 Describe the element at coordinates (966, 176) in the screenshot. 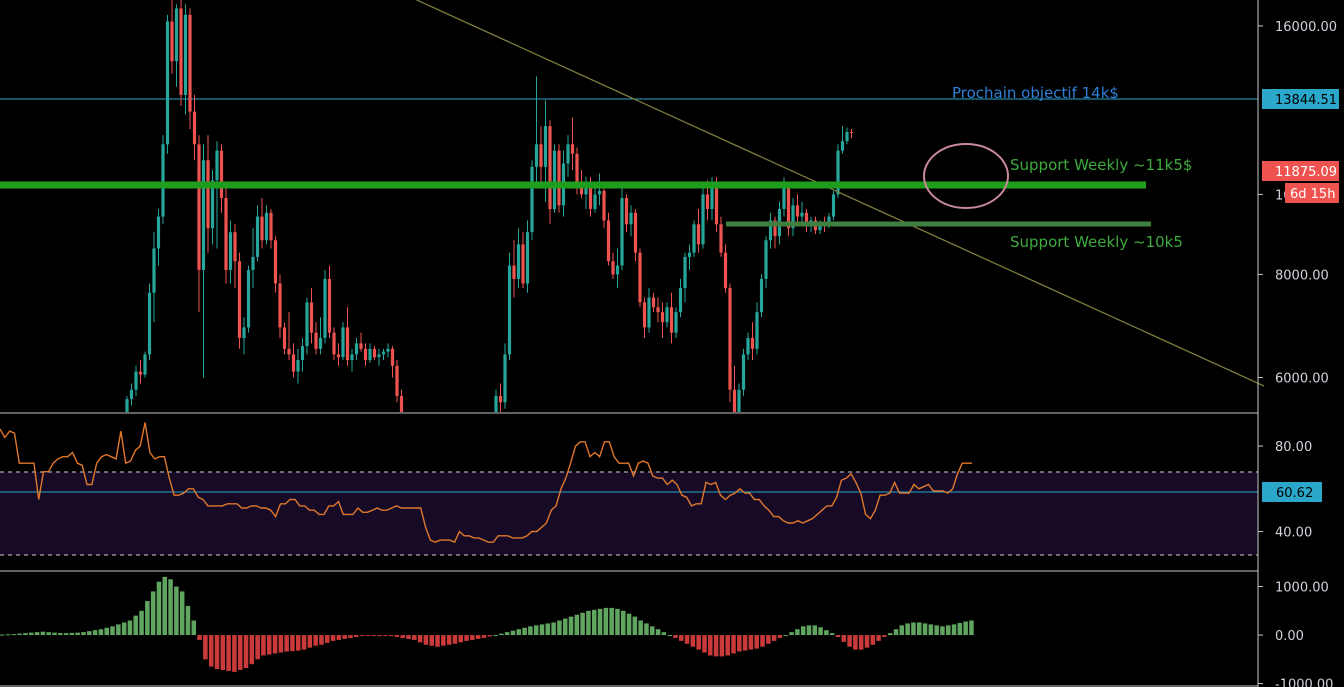

I see `highlight-circle` at that location.